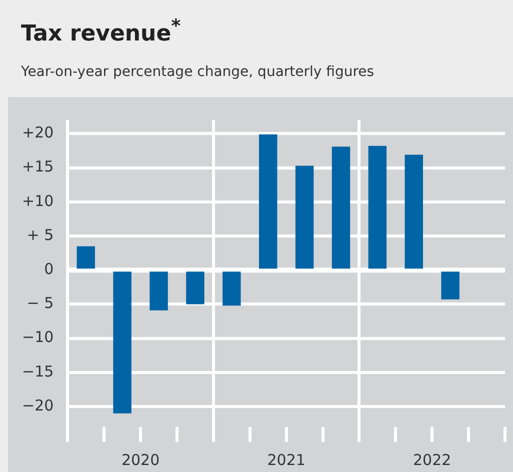 Image resolution: width=513 pixels, height=472 pixels. Describe the element at coordinates (40, 303) in the screenshot. I see `y-tick-label: − 5` at that location.